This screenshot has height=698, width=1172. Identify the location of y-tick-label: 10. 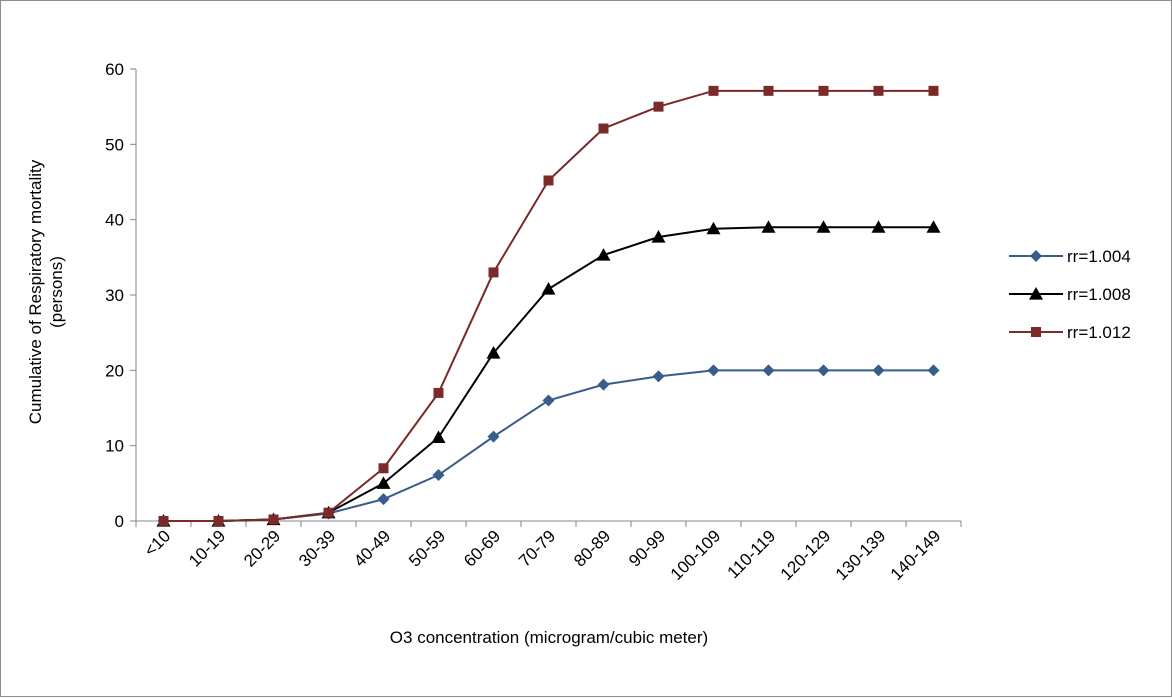
(114, 446).